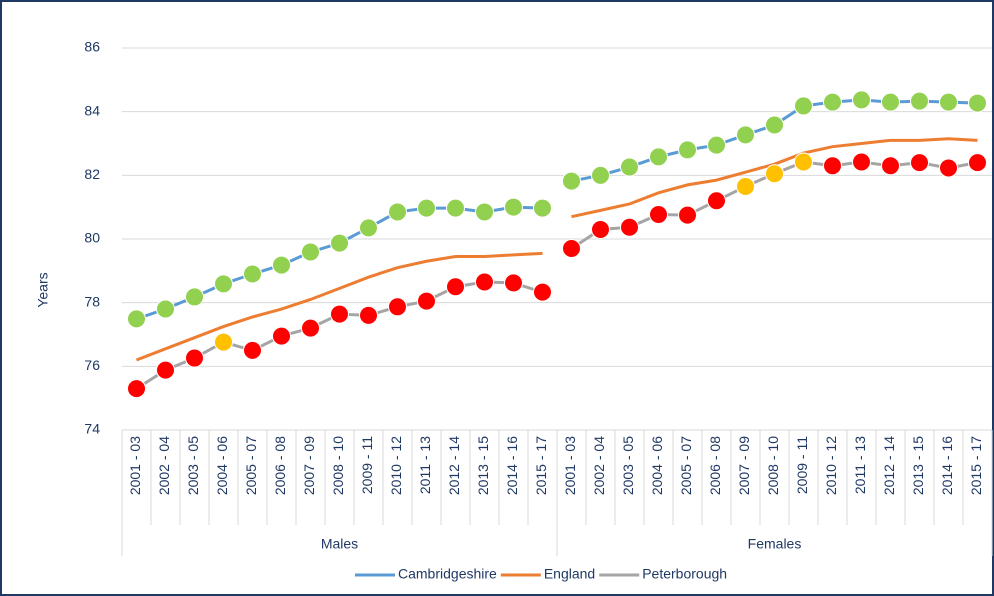 Image resolution: width=994 pixels, height=596 pixels. Describe the element at coordinates (92, 365) in the screenshot. I see `y-tick-label: 76` at that location.